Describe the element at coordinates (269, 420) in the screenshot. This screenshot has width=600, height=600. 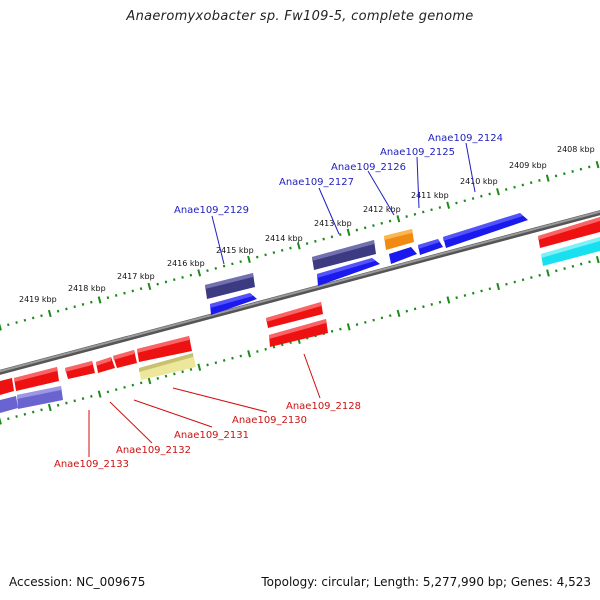
I see `label-anae109-2130: Anae109_2130` at that location.